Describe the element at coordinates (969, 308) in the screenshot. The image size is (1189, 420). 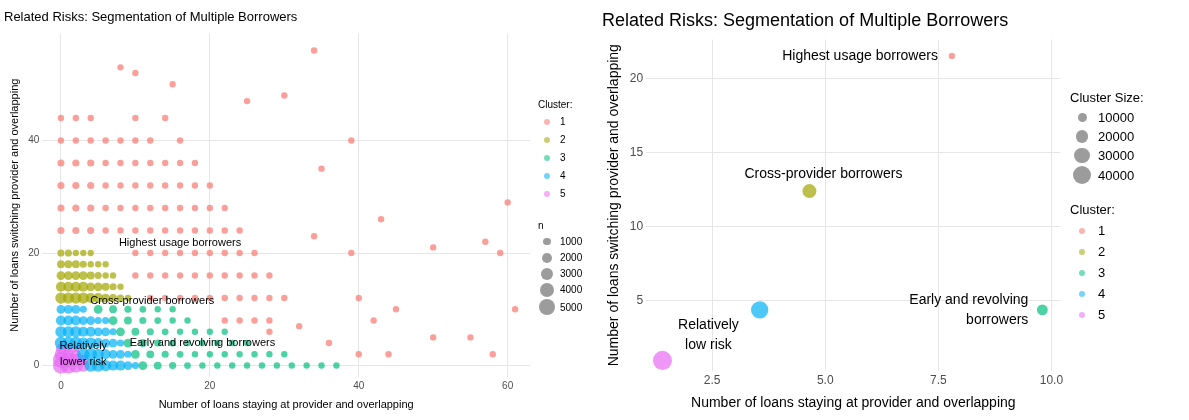
I see `annotation: Early and revolving borrowers` at that location.